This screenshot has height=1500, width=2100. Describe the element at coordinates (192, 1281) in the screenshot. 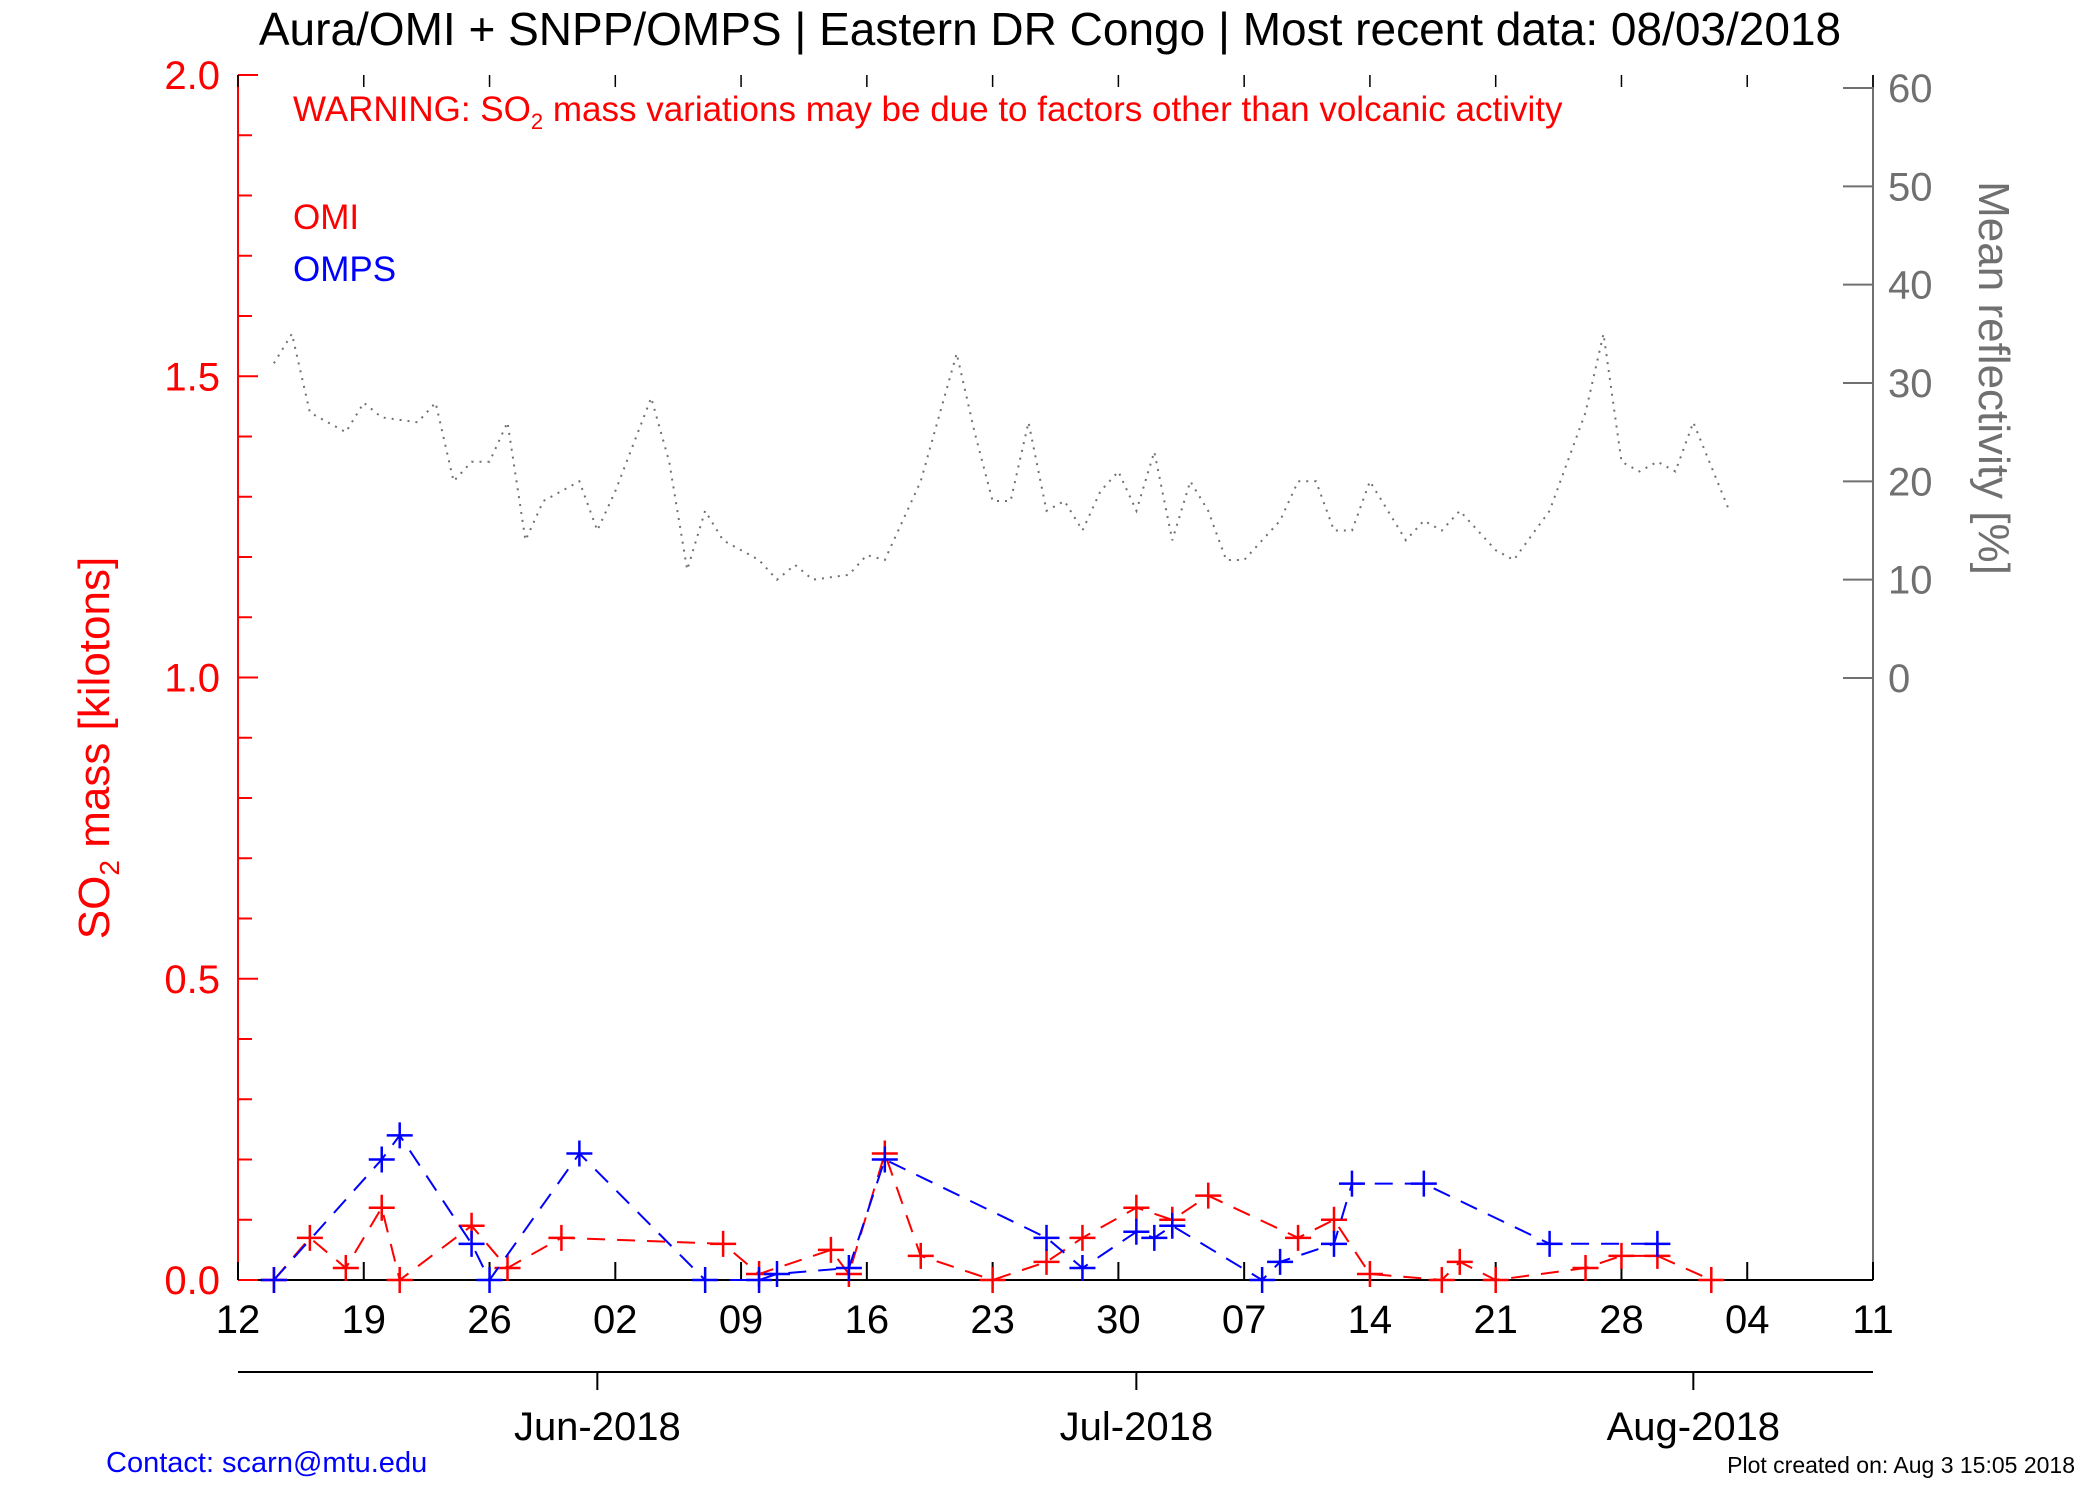

I see `y-tick-label: 0.0` at that location.